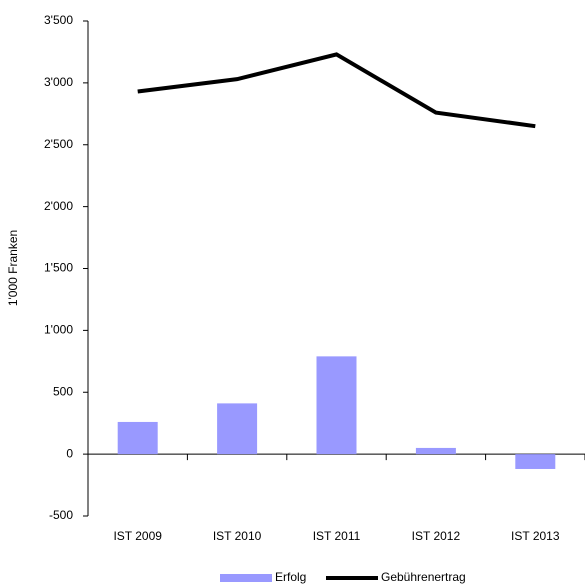 This screenshot has width=585, height=587. Describe the element at coordinates (290, 577) in the screenshot. I see `legend-label: Erfolg` at that location.